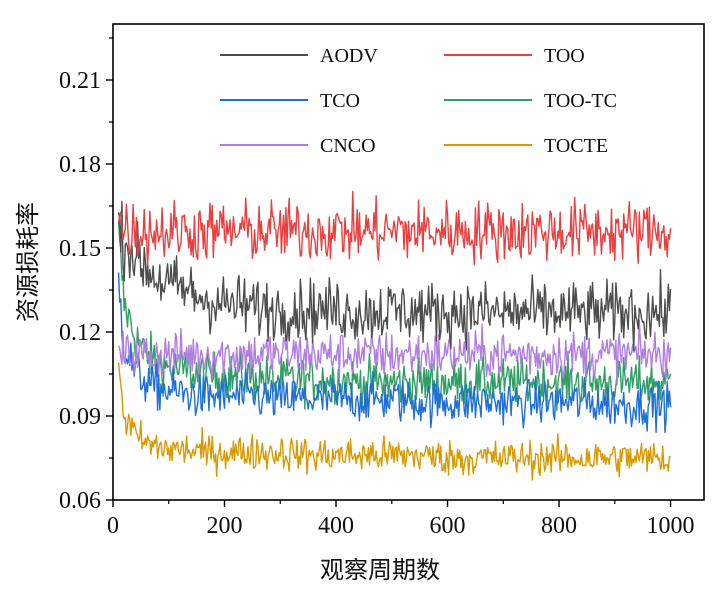 This screenshot has width=720, height=597. Describe the element at coordinates (336, 526) in the screenshot. I see `x-tick-label: 400` at that location.